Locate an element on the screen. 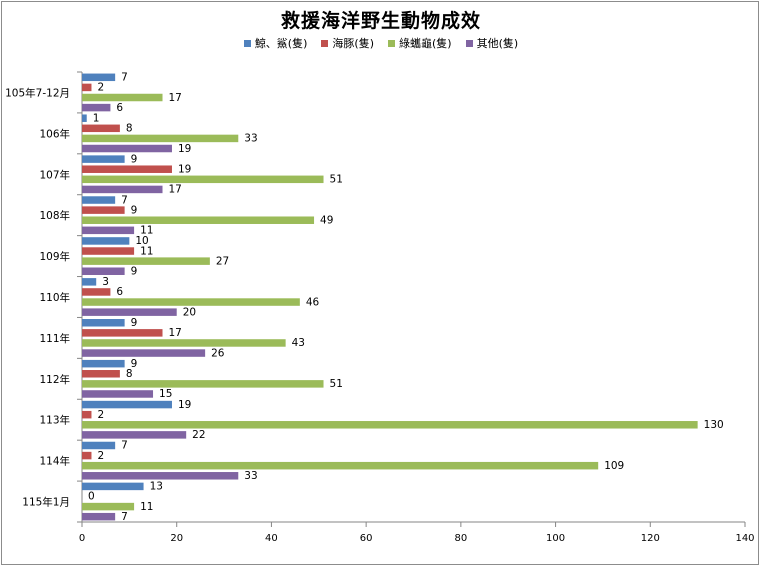 This screenshot has width=762, height=568. x-tick-label: 100 is located at coordinates (555, 538).